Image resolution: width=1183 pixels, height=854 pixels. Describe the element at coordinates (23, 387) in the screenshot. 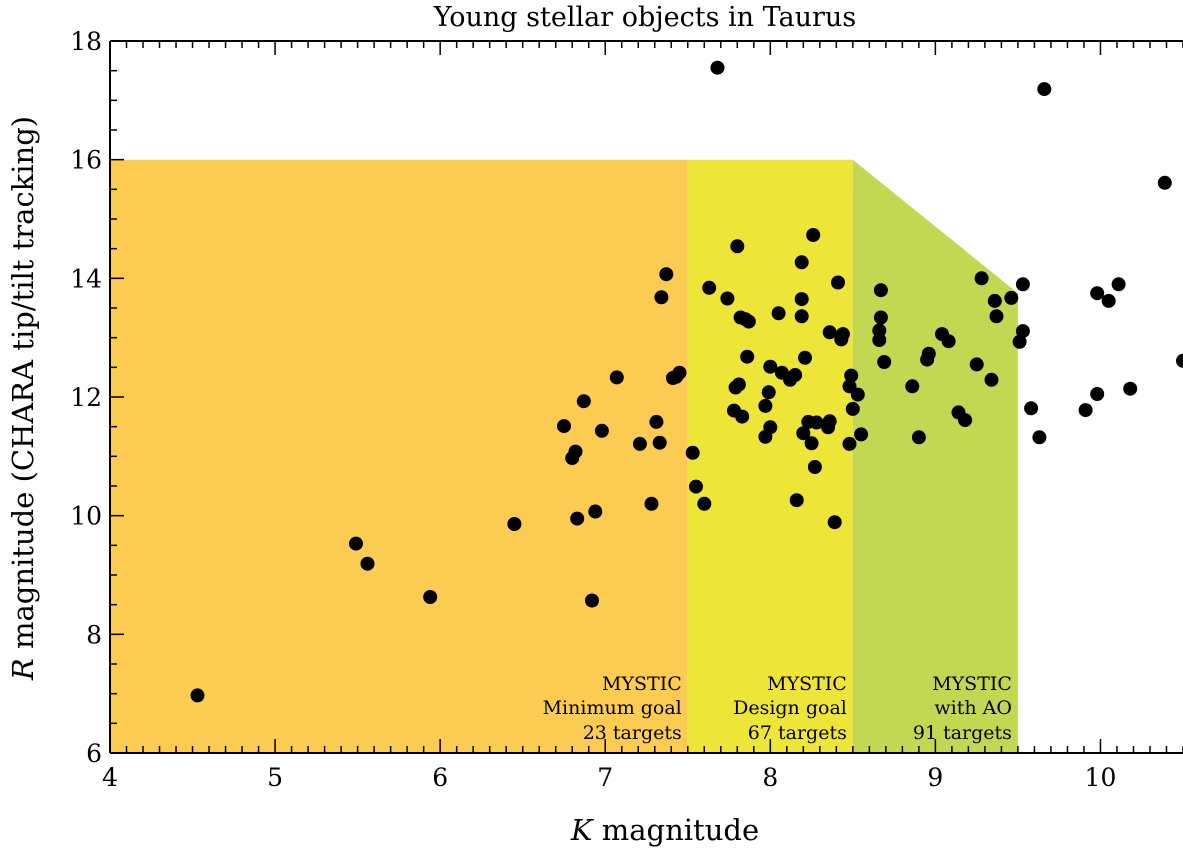

I see `y-axis-title-text: magnitude (CHARA tip/tilt tracking)` at that location.